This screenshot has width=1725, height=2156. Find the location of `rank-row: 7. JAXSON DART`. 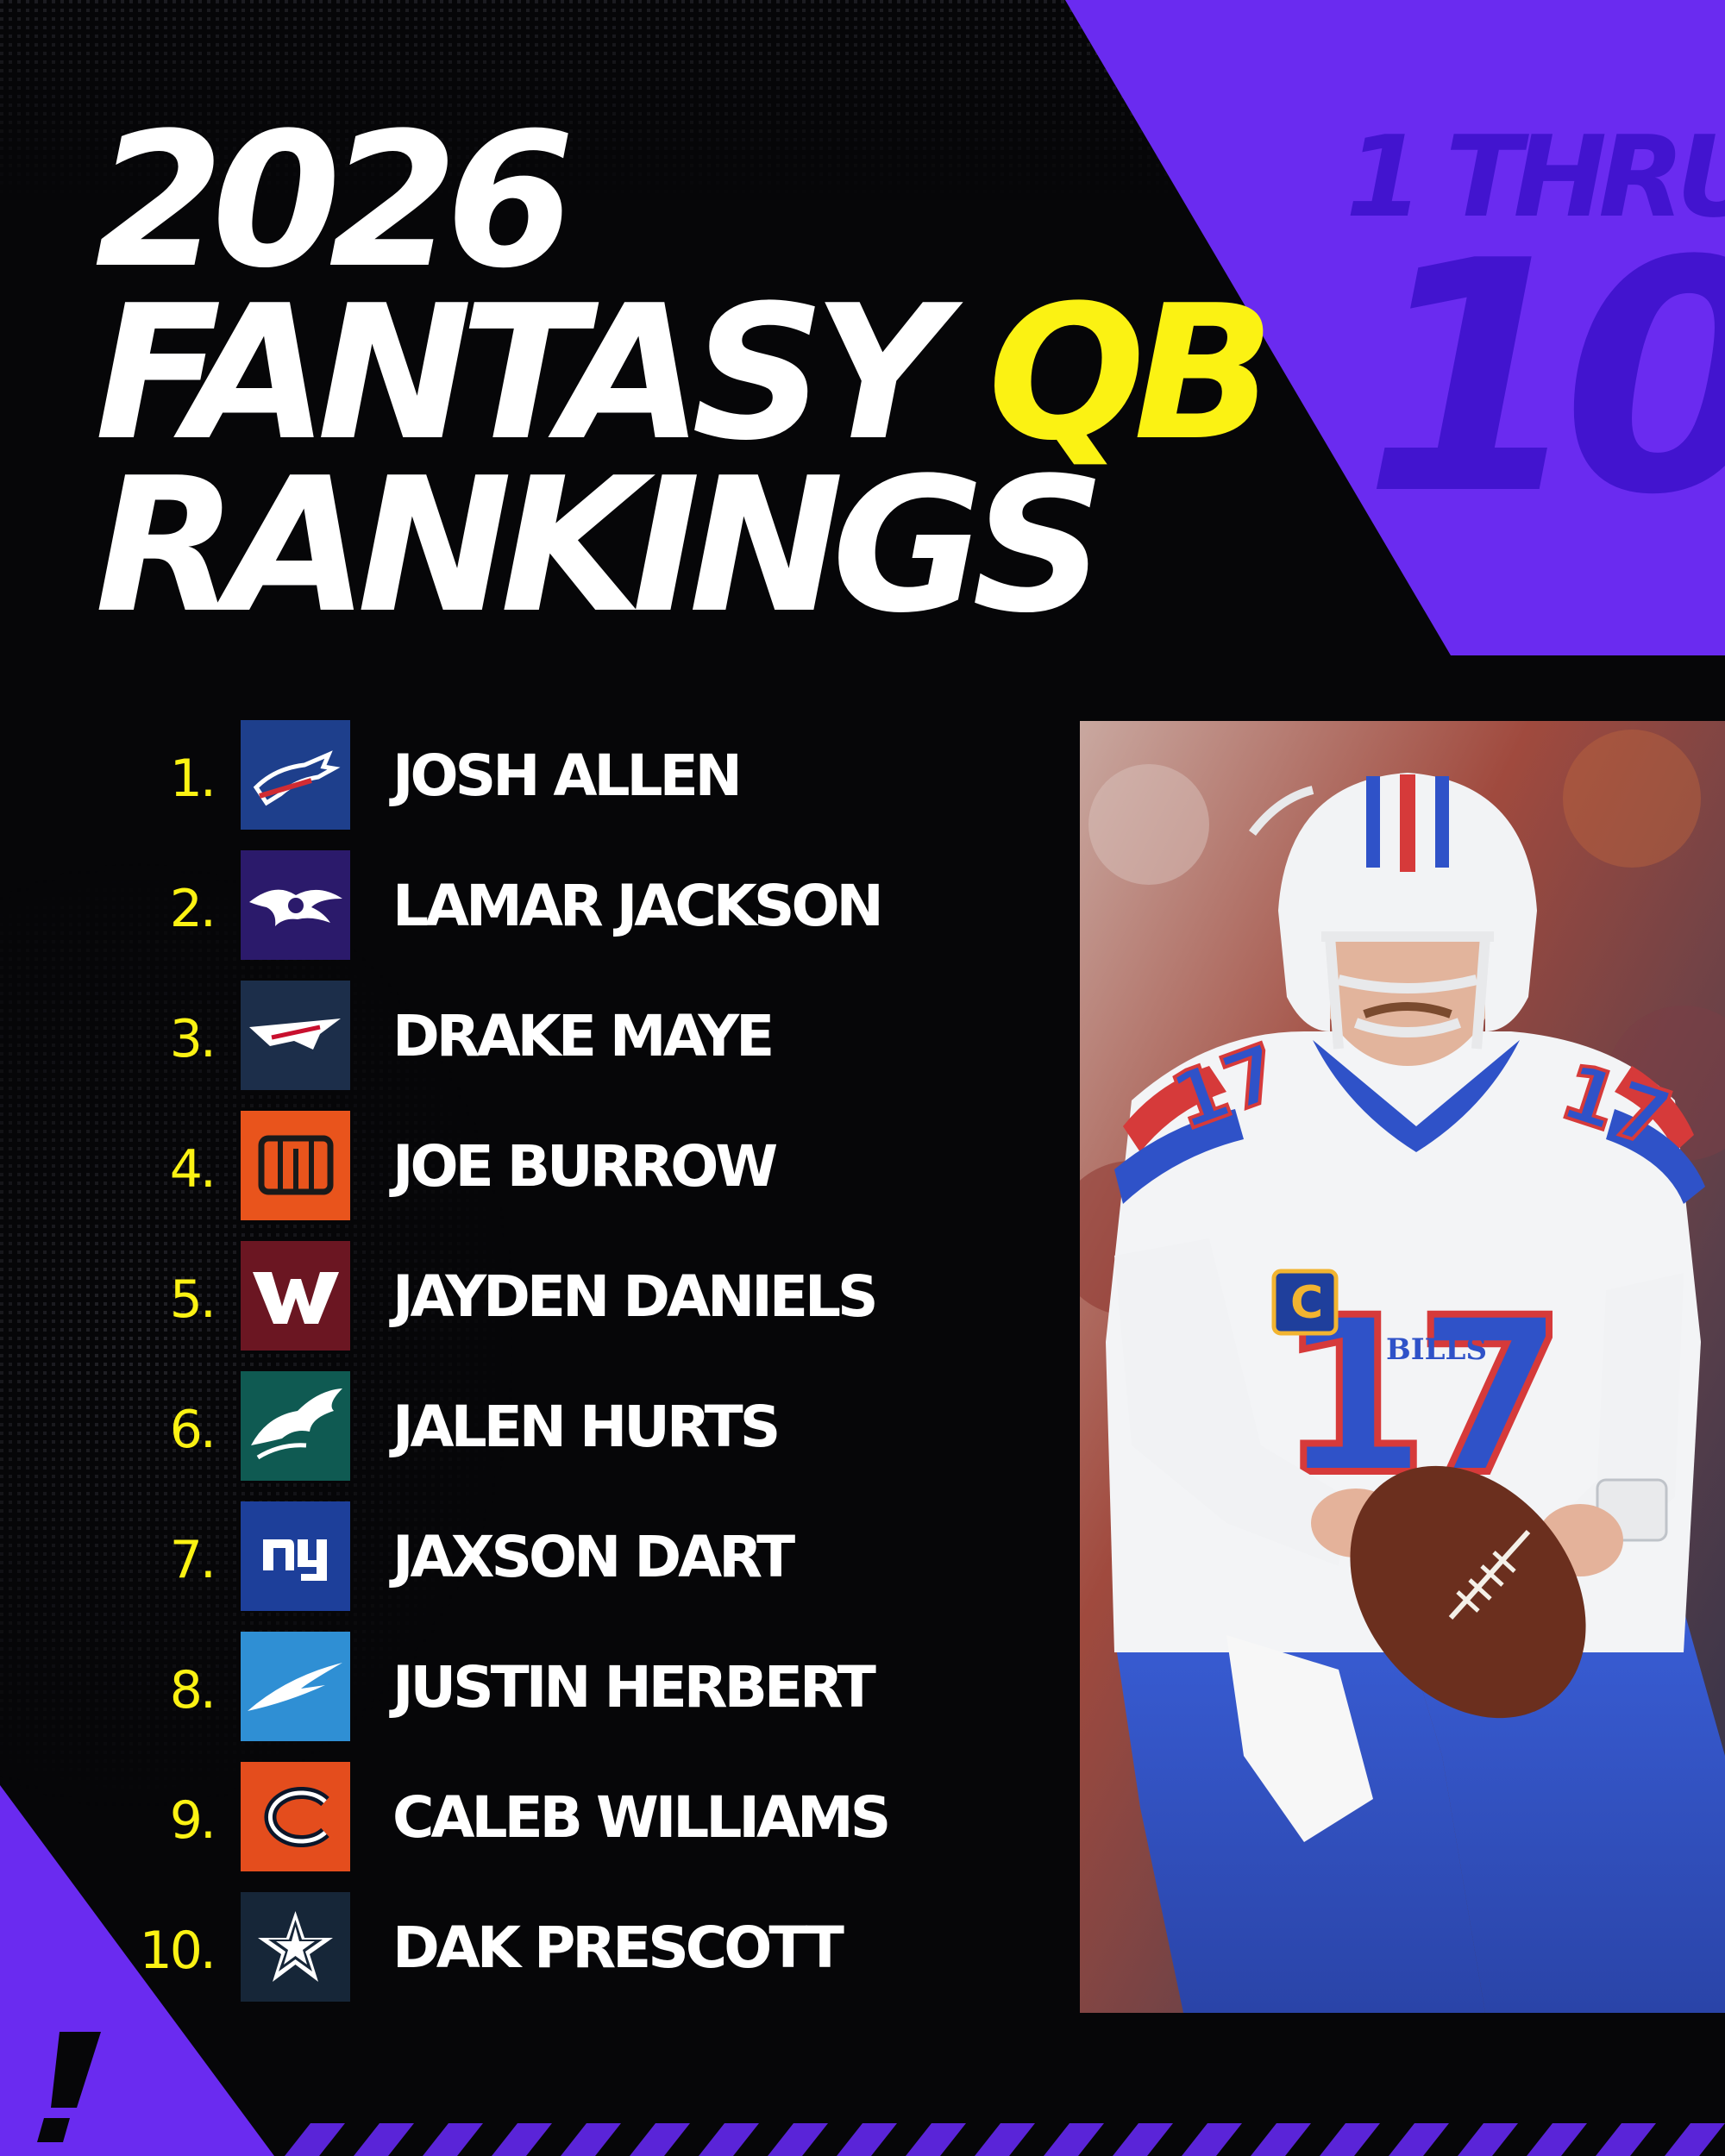

rank-row: 7. JAXSON DART is located at coordinates (517, 1557).